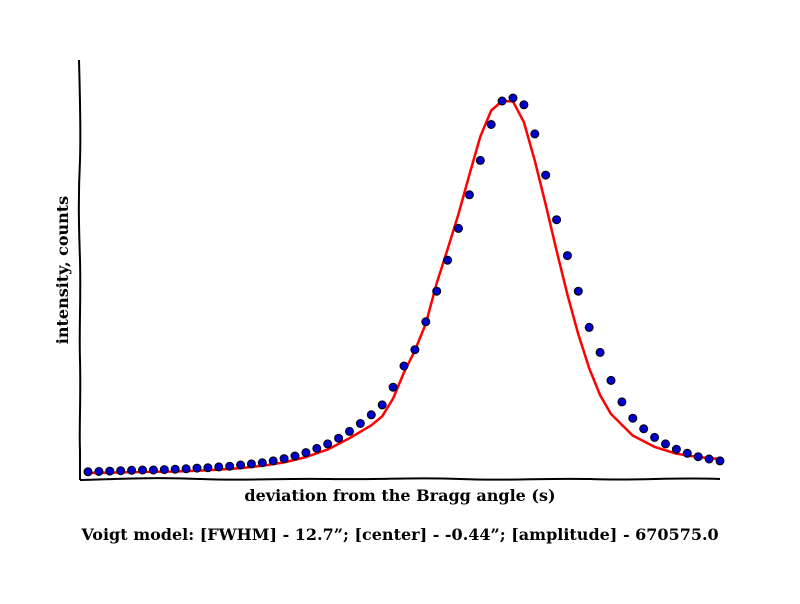  I want to click on y-axis-line, so click(79, 269).